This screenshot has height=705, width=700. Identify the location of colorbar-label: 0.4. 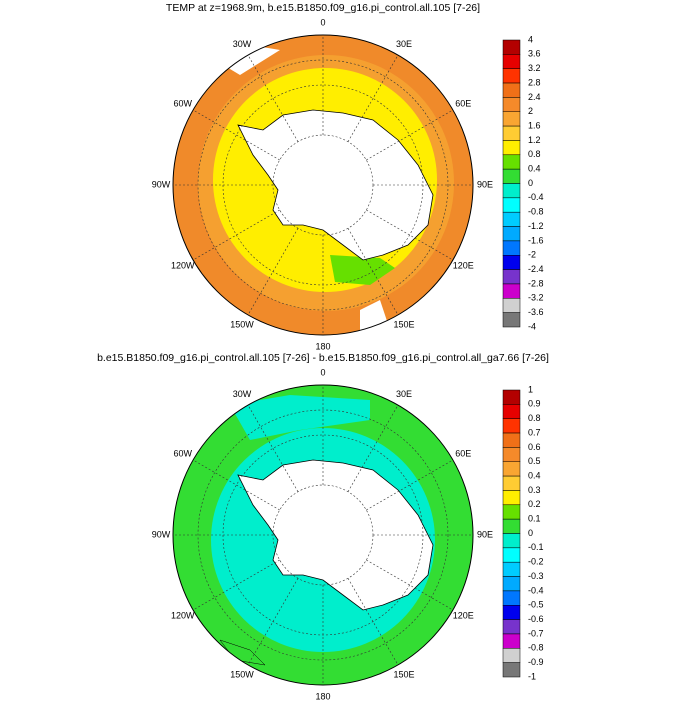
(534, 475).